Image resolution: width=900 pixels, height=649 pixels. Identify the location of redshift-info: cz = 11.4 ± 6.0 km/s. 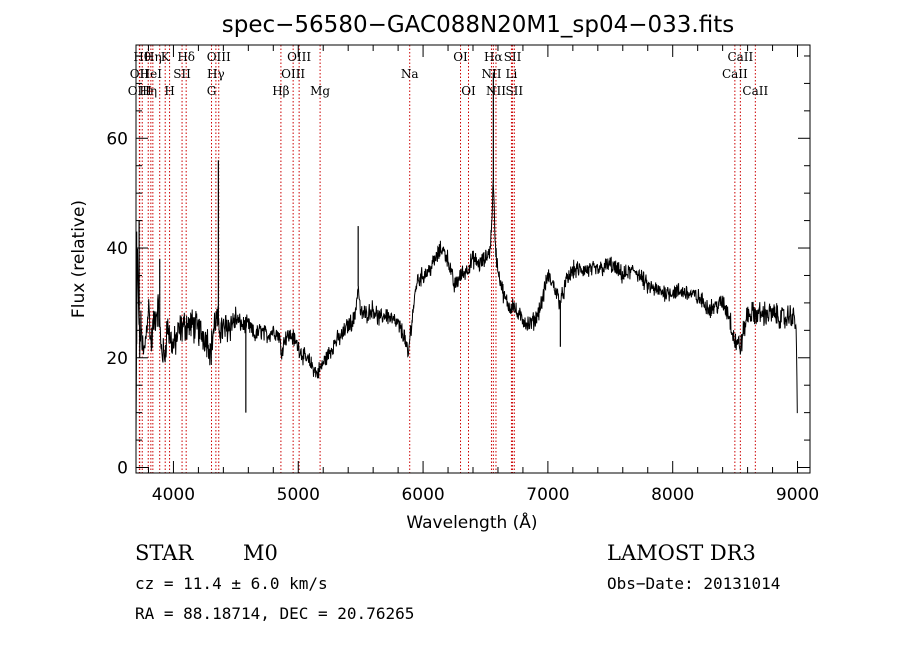
(231, 583).